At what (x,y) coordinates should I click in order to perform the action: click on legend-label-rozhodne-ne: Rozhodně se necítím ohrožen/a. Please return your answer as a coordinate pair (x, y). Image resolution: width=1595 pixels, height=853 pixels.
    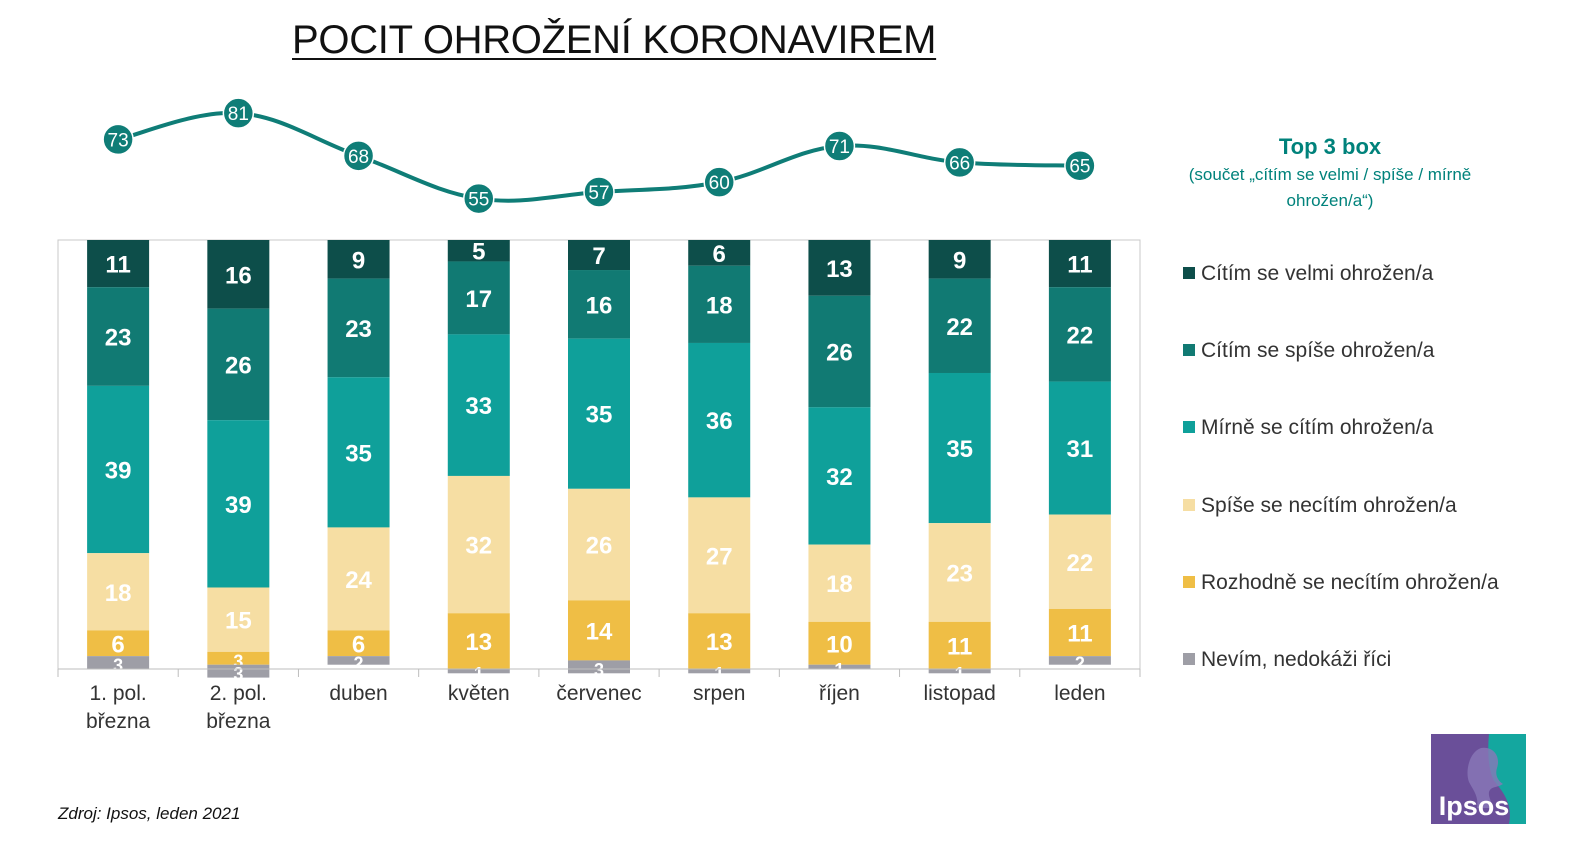
    Looking at the image, I should click on (1350, 582).